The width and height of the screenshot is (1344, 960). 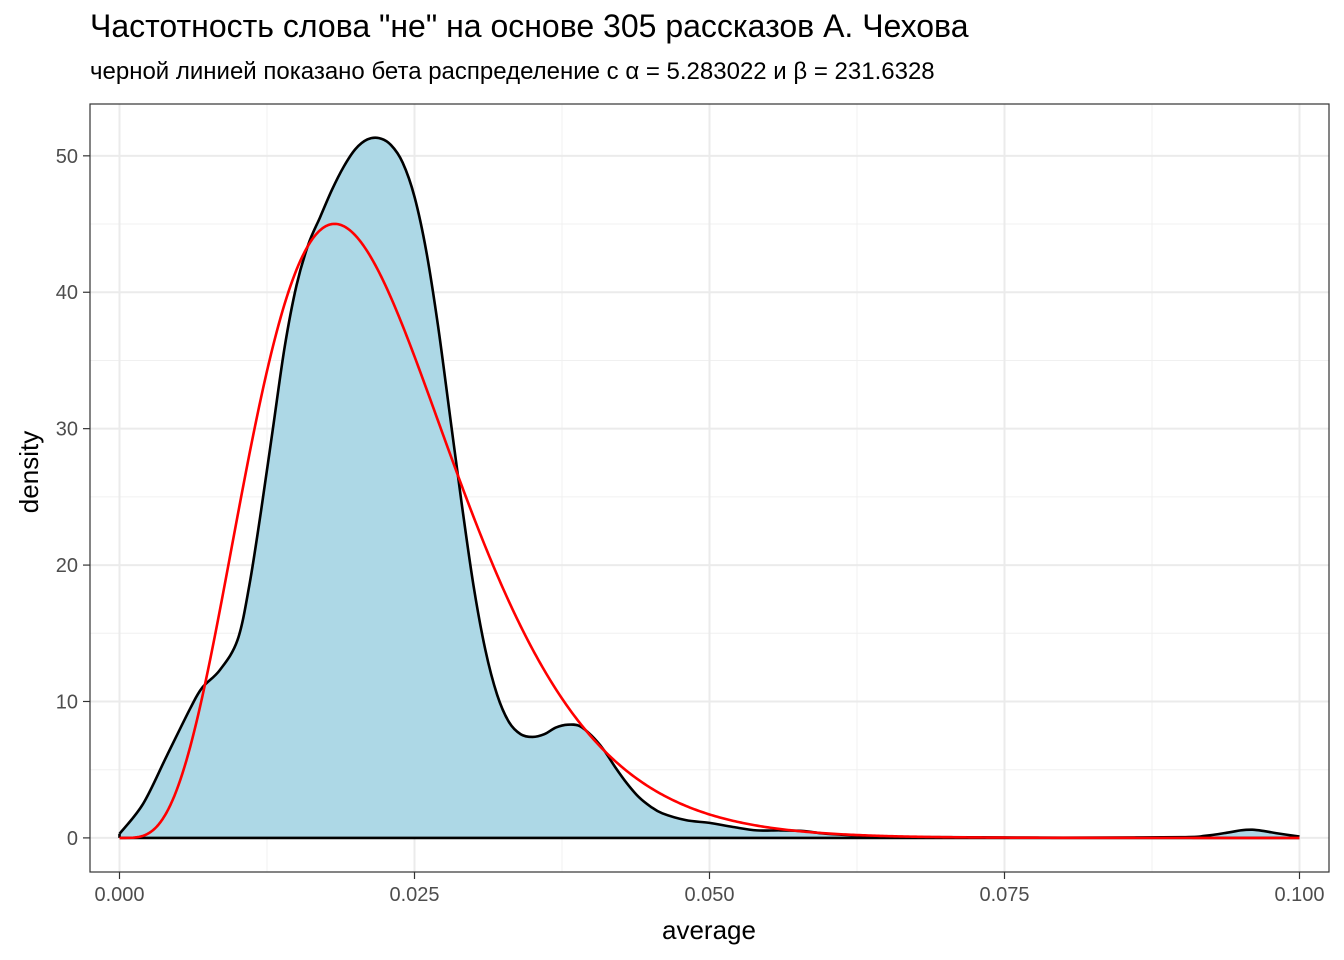 I want to click on x-axis-title: average, so click(x=709, y=930).